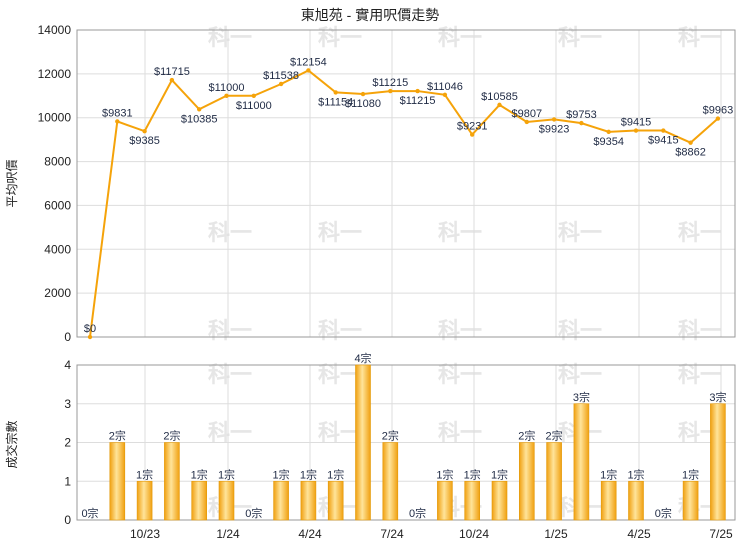 The height and width of the screenshot is (550, 740). I want to click on price-y-tick-label: 12000, so click(55, 74).